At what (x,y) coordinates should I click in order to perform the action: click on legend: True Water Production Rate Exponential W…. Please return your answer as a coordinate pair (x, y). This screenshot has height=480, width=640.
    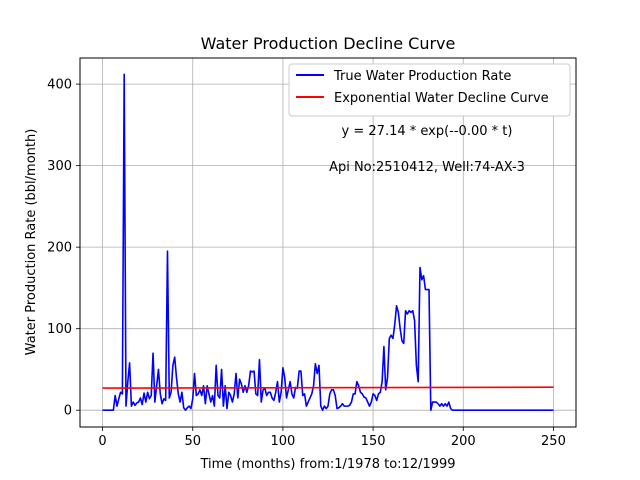
    Looking at the image, I should click on (429, 90).